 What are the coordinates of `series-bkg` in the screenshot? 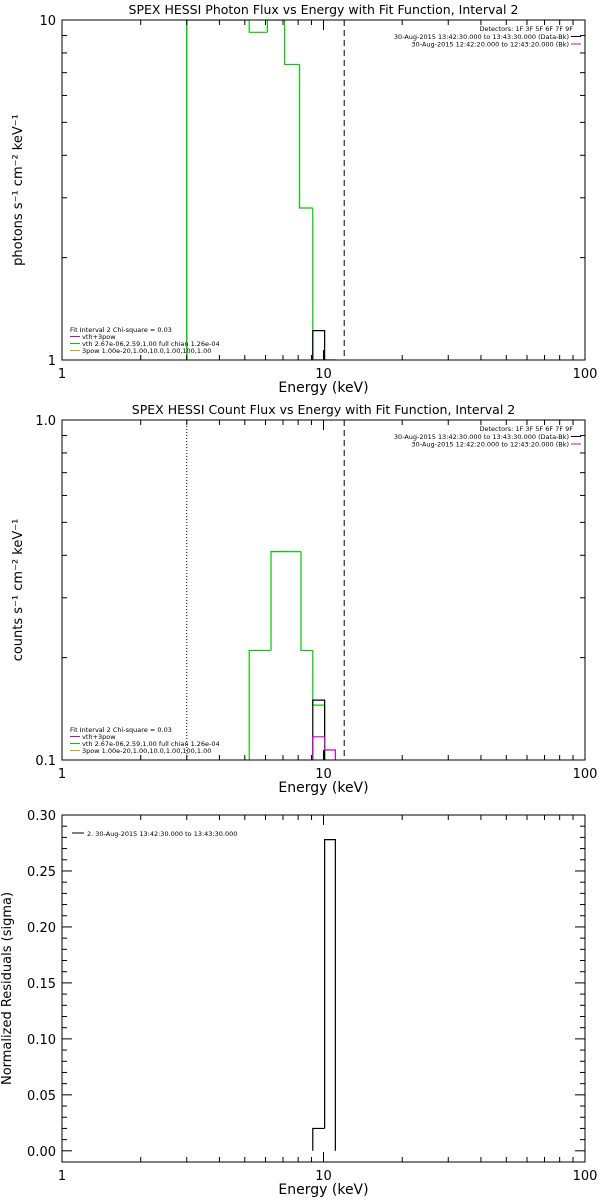 It's located at (324, 748).